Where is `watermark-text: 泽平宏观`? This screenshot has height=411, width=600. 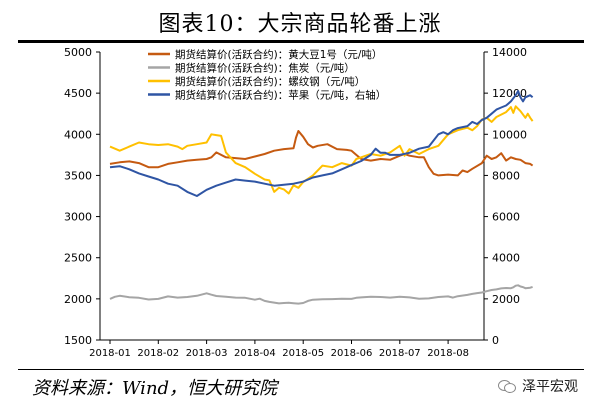 watermark-text: 泽平宏观 is located at coordinates (550, 387).